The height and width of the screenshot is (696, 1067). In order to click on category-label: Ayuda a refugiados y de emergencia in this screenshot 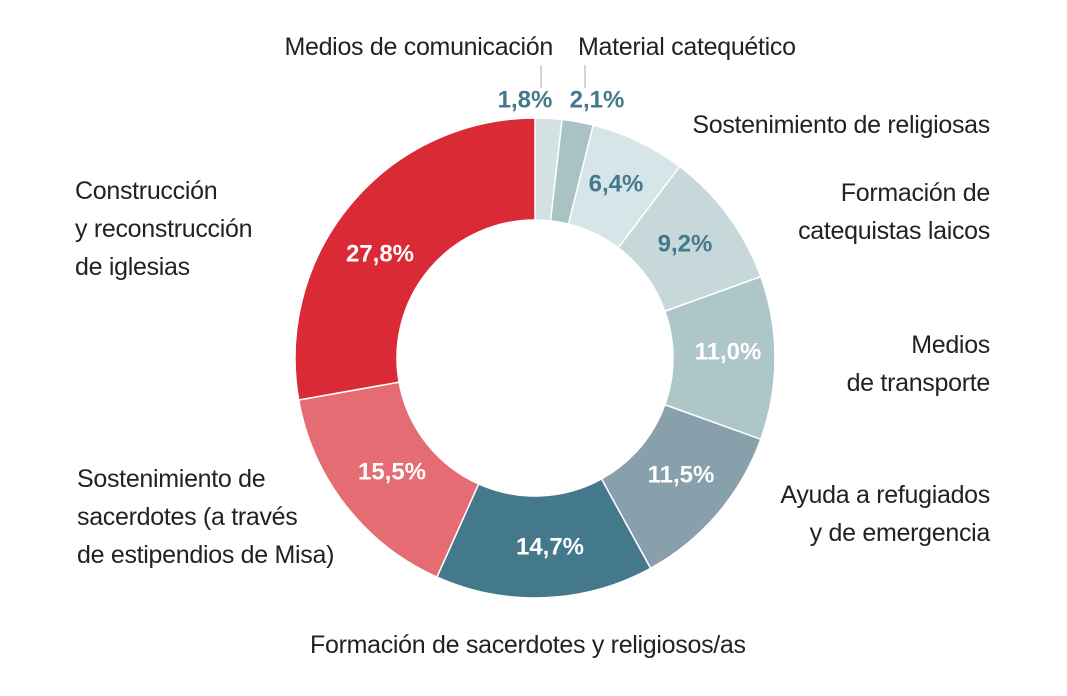, I will do `click(885, 514)`.